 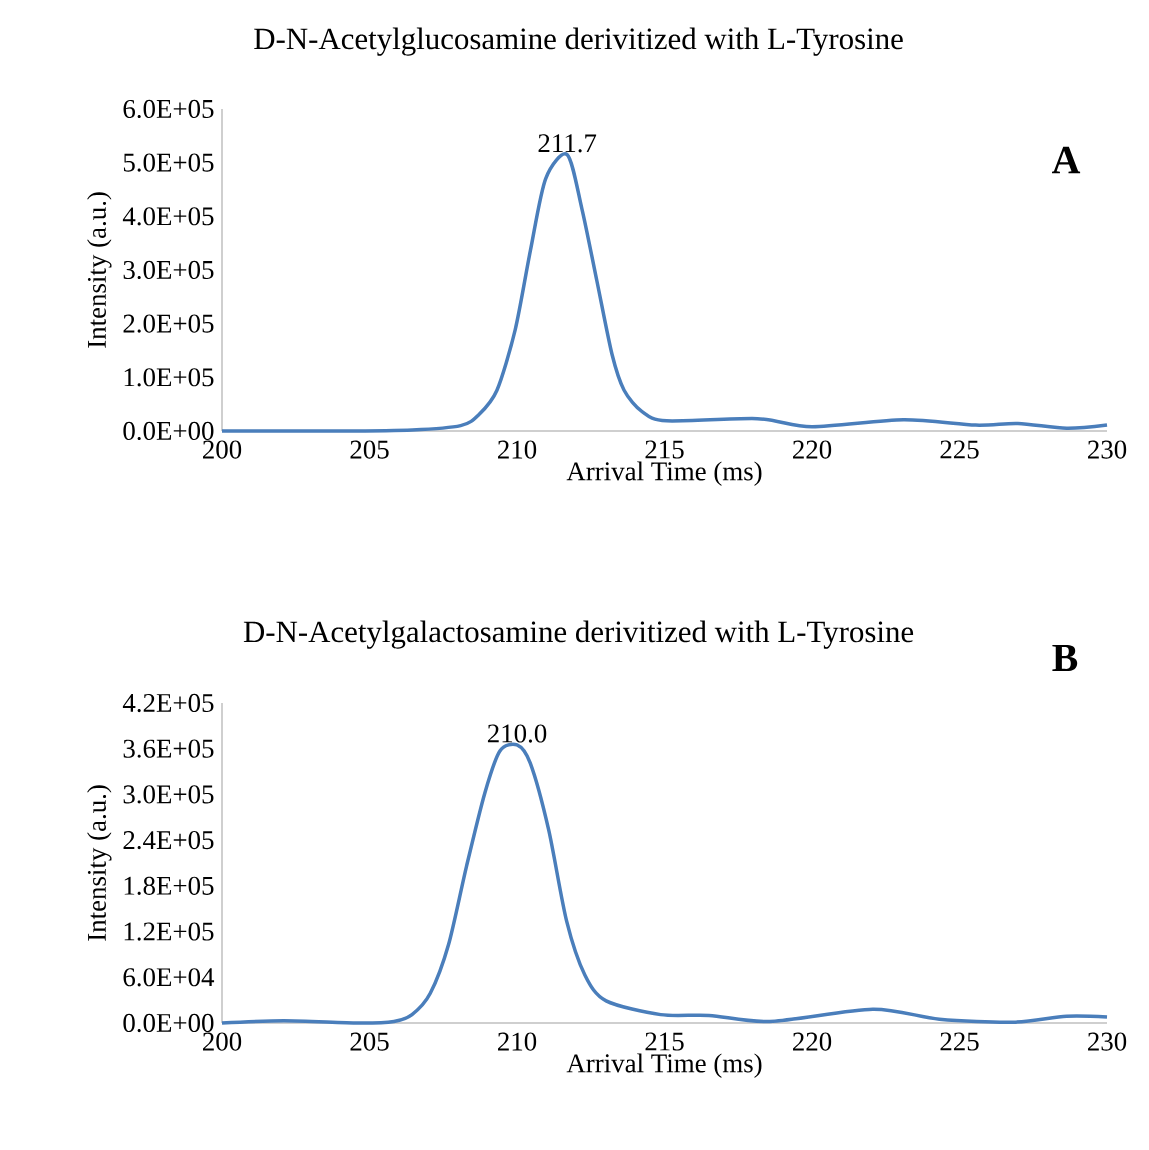 I want to click on annotation: 210.0, so click(x=517, y=733).